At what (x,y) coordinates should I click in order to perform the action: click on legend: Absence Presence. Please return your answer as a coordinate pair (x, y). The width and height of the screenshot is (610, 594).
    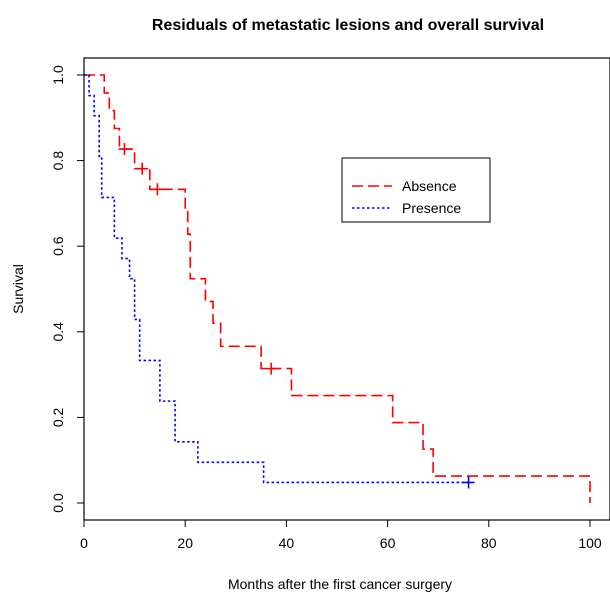
    Looking at the image, I should click on (416, 190).